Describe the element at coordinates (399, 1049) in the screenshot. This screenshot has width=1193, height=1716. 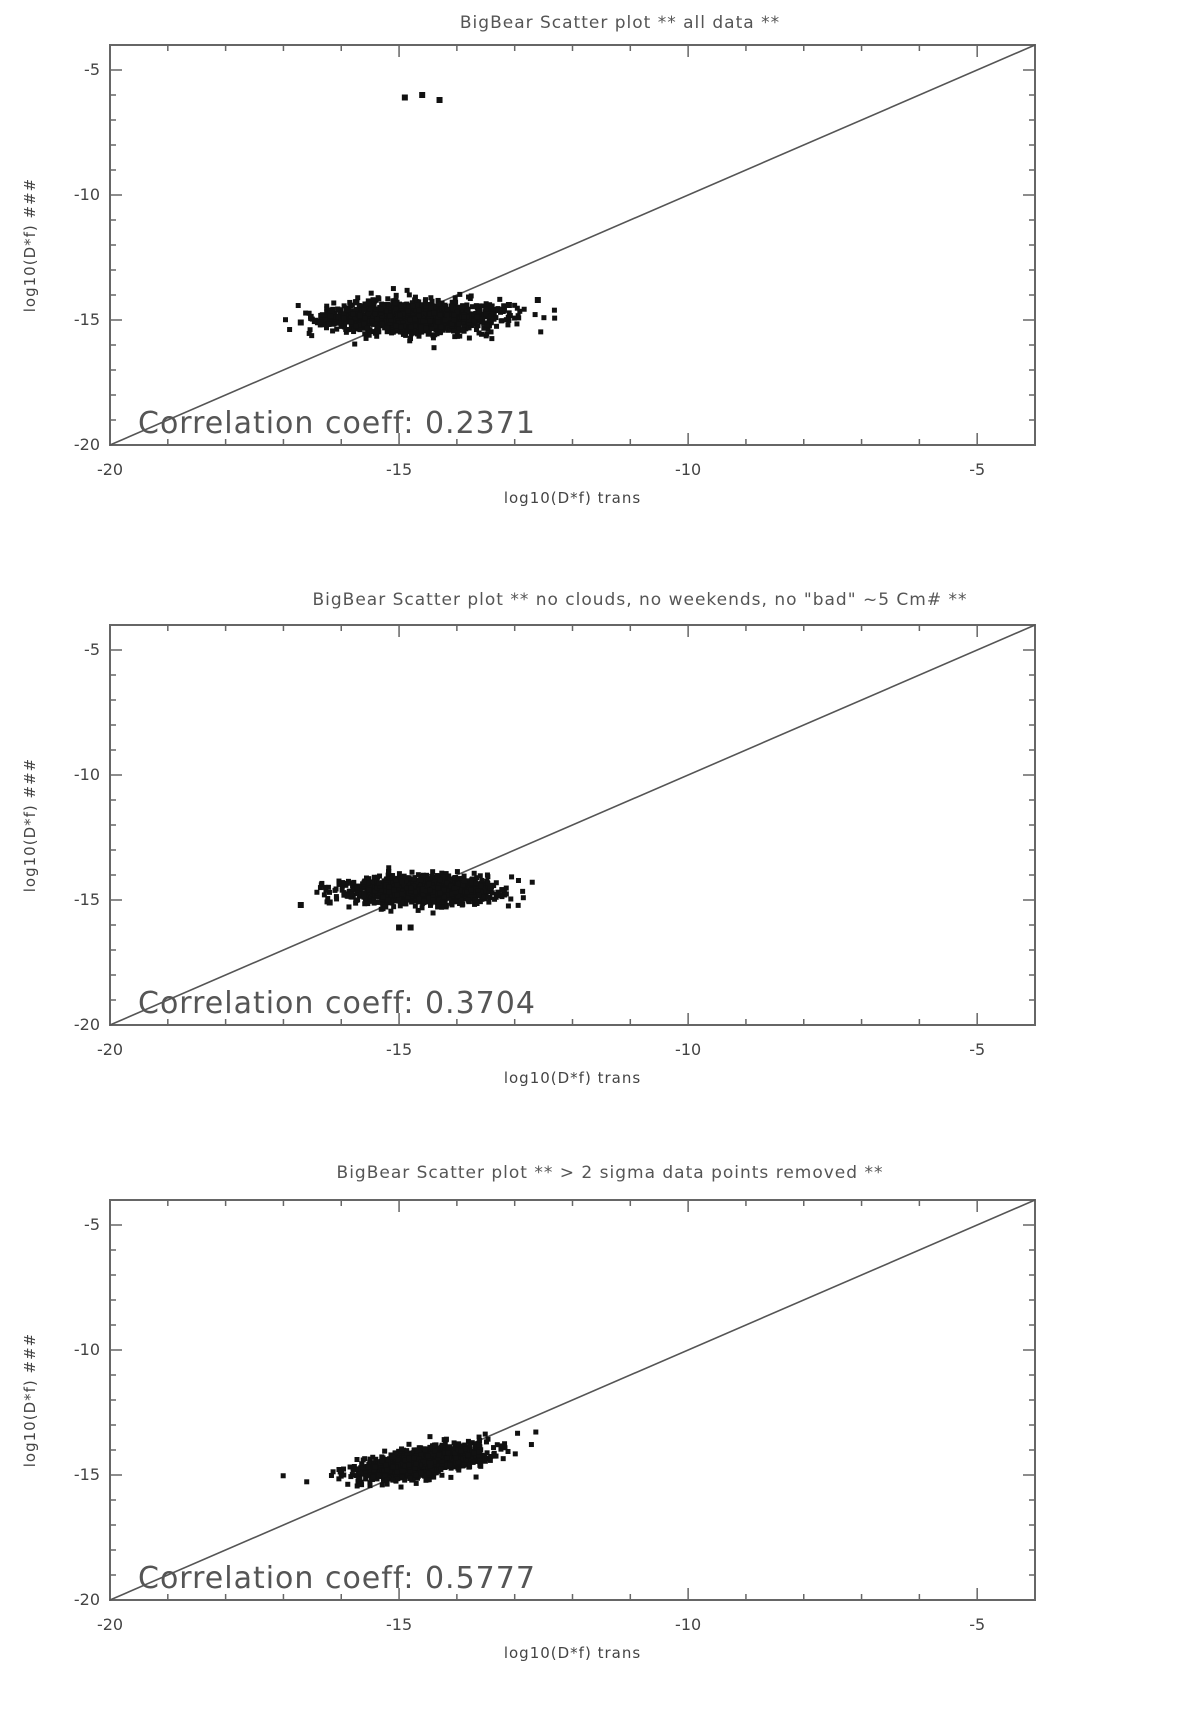
I see `x-tick-label: -15` at that location.